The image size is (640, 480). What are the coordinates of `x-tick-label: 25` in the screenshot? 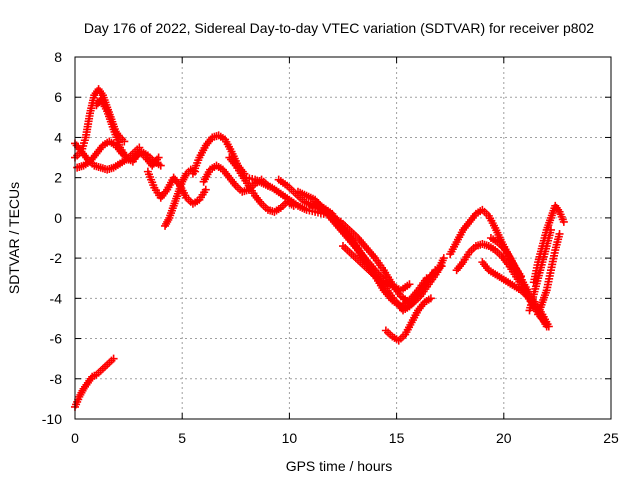 It's located at (611, 438).